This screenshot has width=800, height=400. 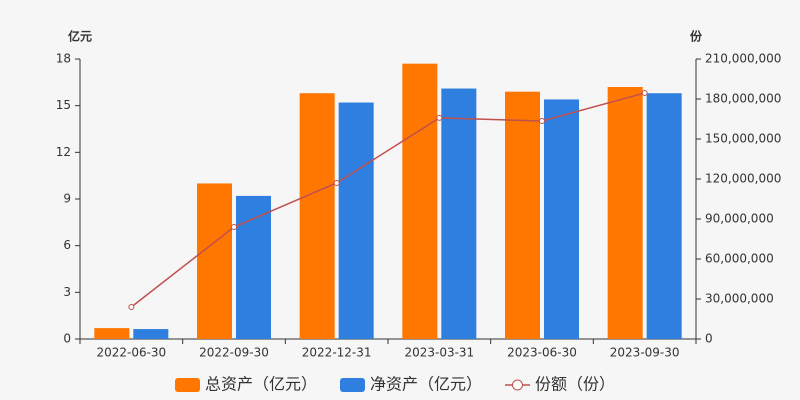 I want to click on y2-tick-label: 180,000,000, so click(x=743, y=99).